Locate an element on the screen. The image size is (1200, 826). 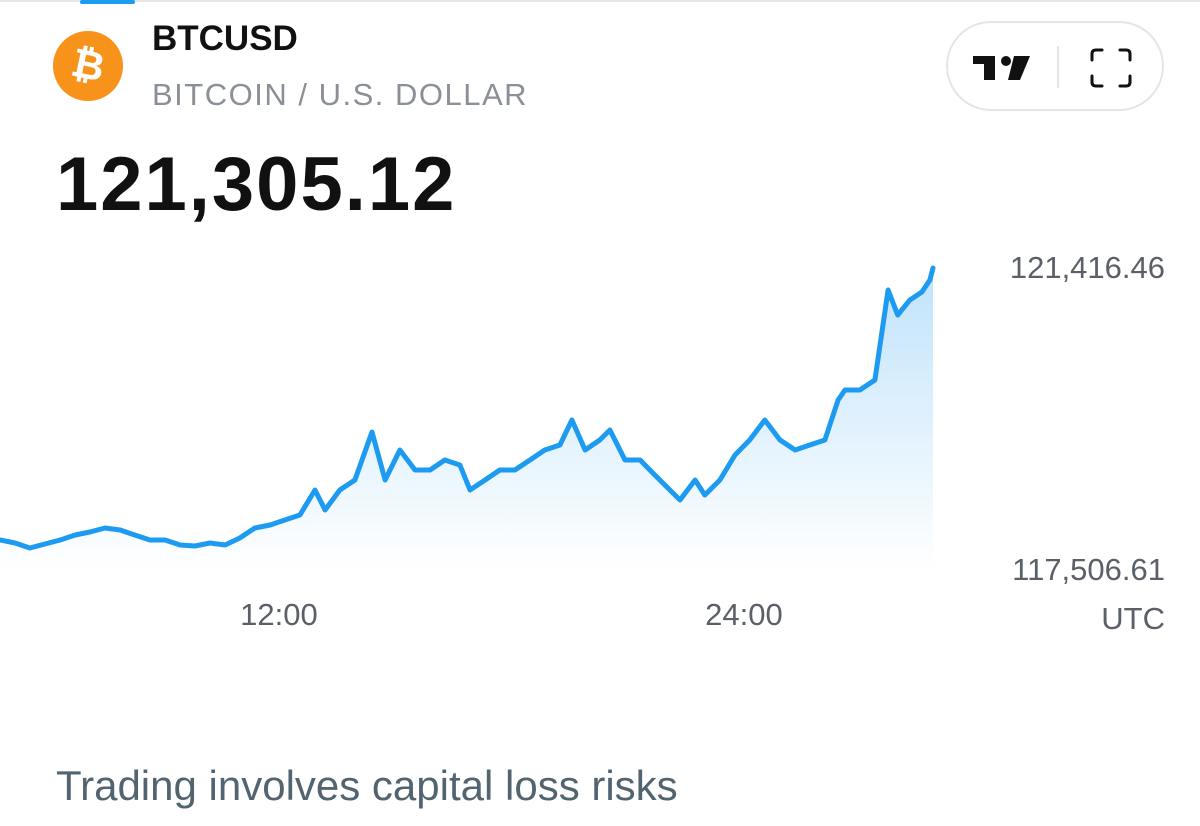
tradingview-button is located at coordinates (1001, 68).